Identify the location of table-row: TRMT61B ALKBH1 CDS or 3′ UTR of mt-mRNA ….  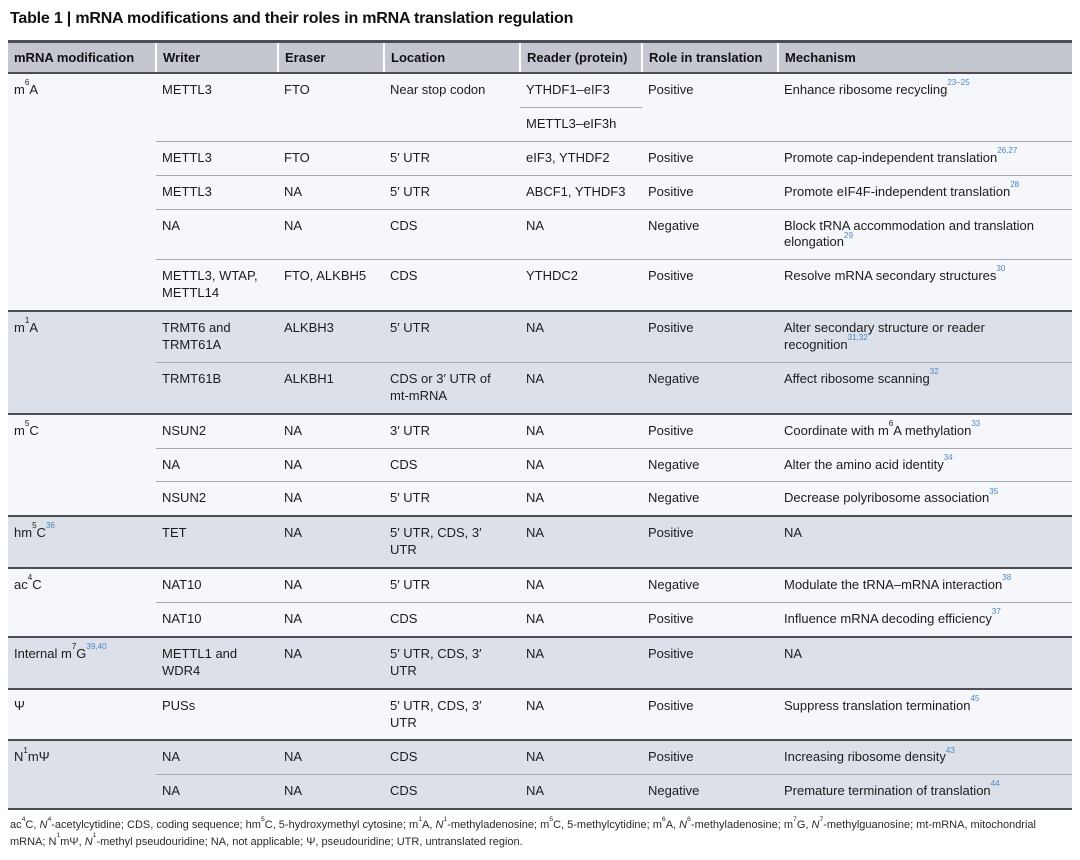
(540, 387).